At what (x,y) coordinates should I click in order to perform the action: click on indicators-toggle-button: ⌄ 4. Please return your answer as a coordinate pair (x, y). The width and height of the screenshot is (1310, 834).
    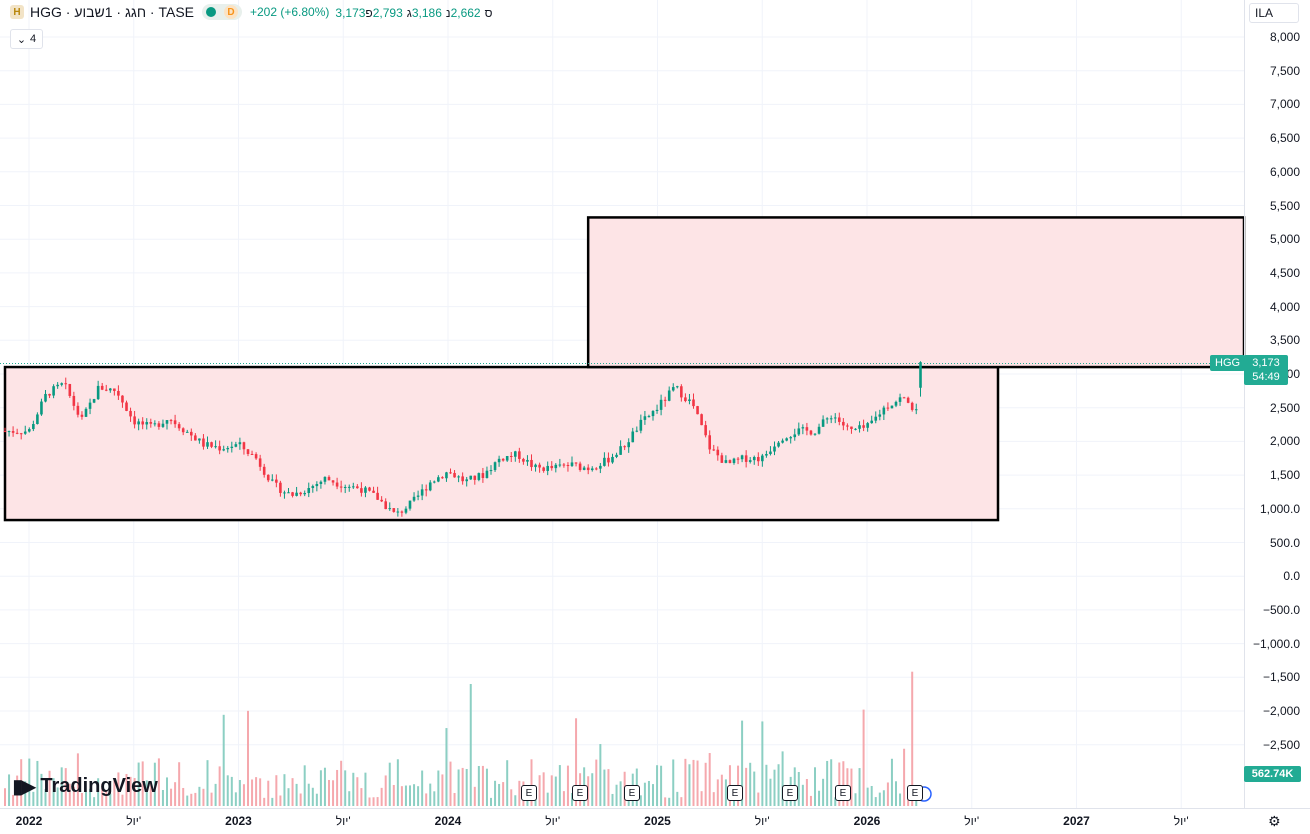
    Looking at the image, I should click on (26, 39).